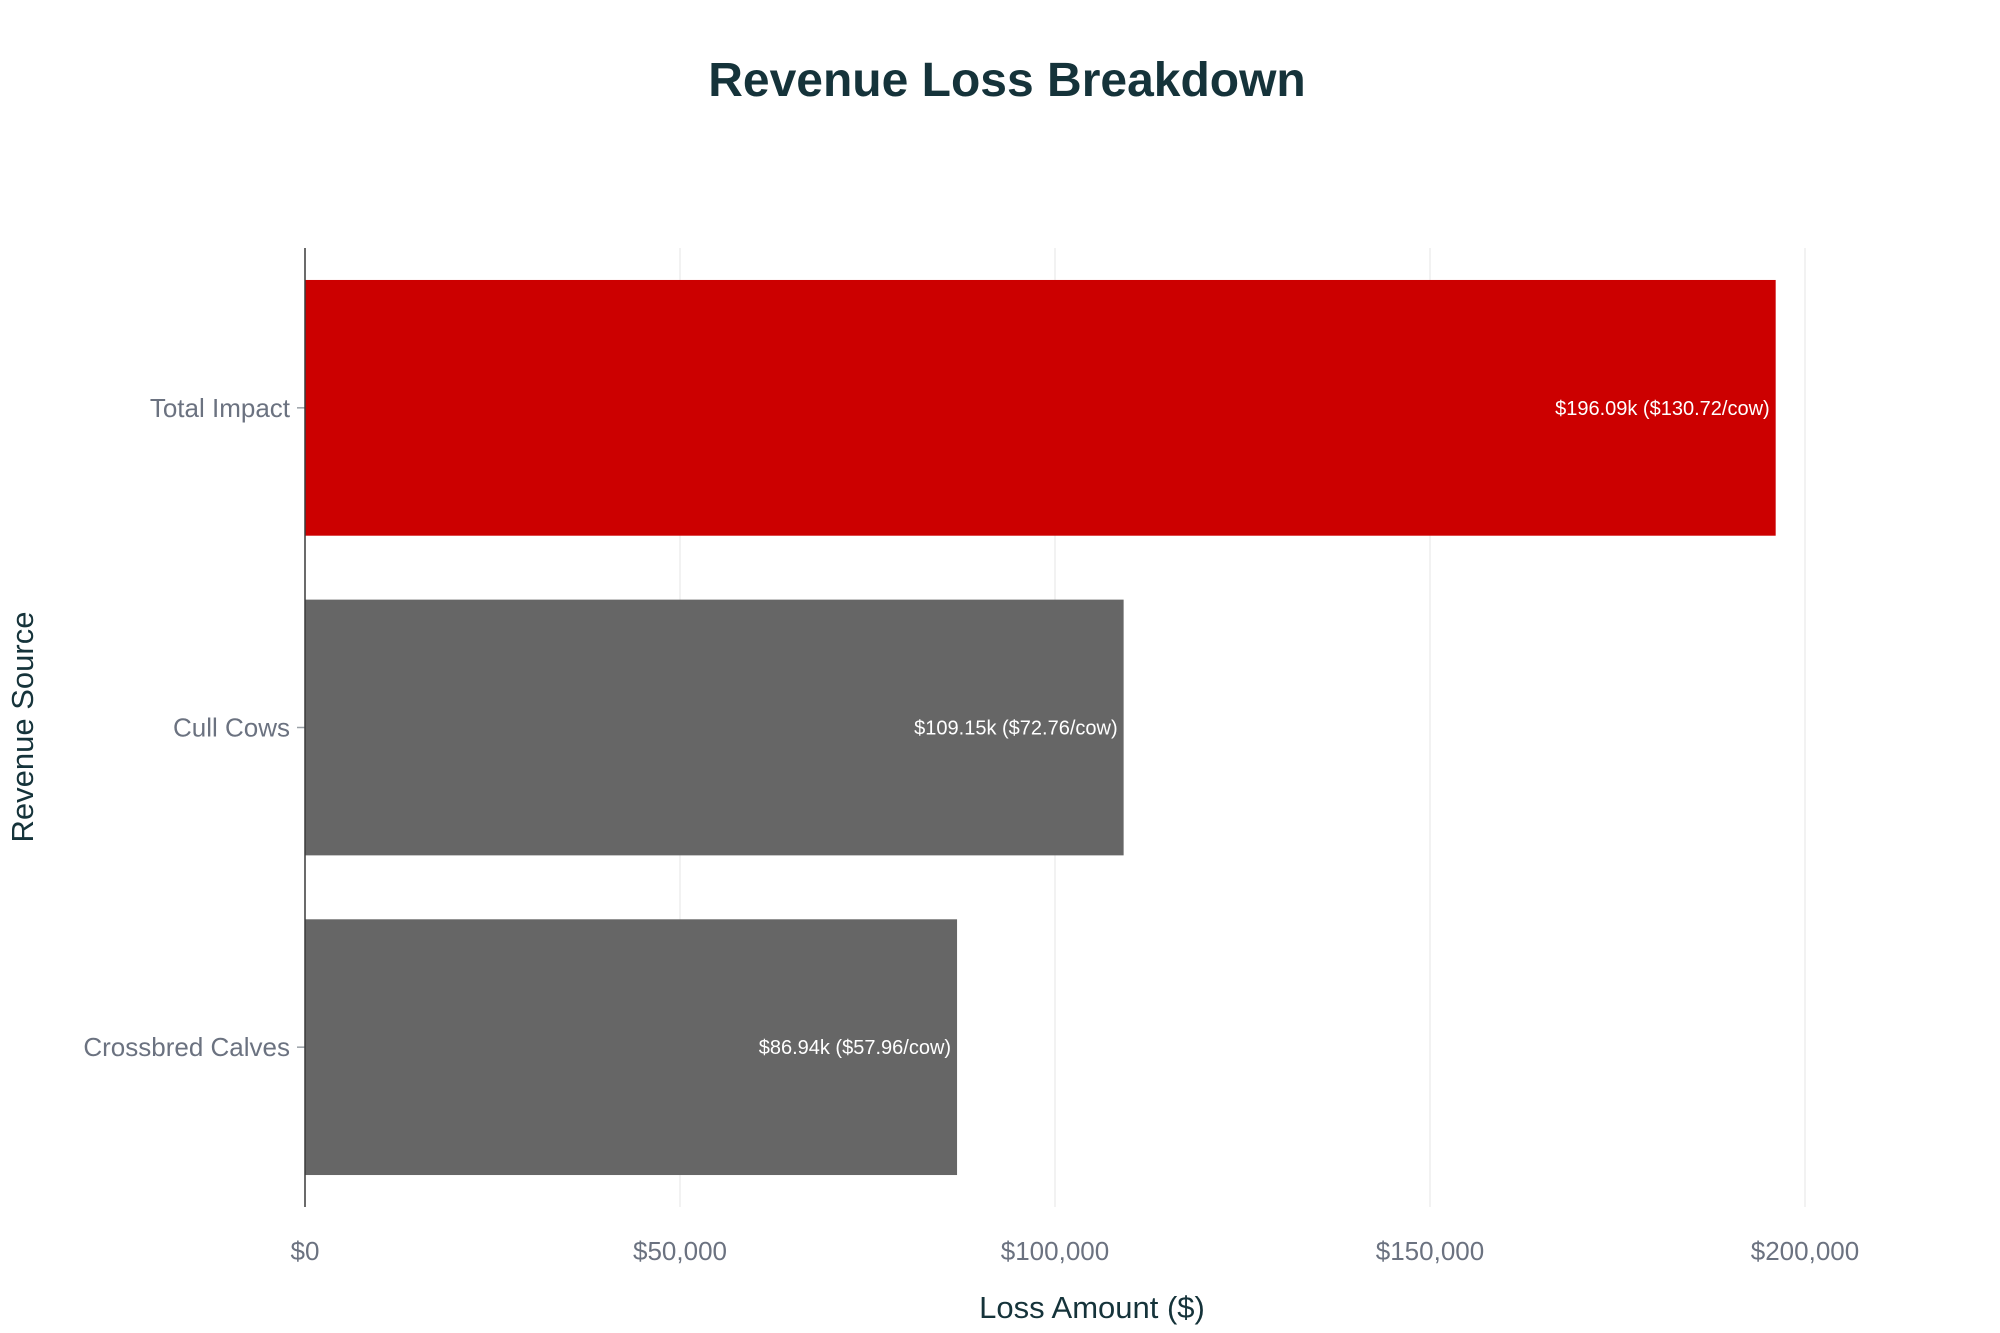 Image resolution: width=2000 pixels, height=1333 pixels. Describe the element at coordinates (1007, 80) in the screenshot. I see `chart-title: Revenue Loss Breakdown` at that location.